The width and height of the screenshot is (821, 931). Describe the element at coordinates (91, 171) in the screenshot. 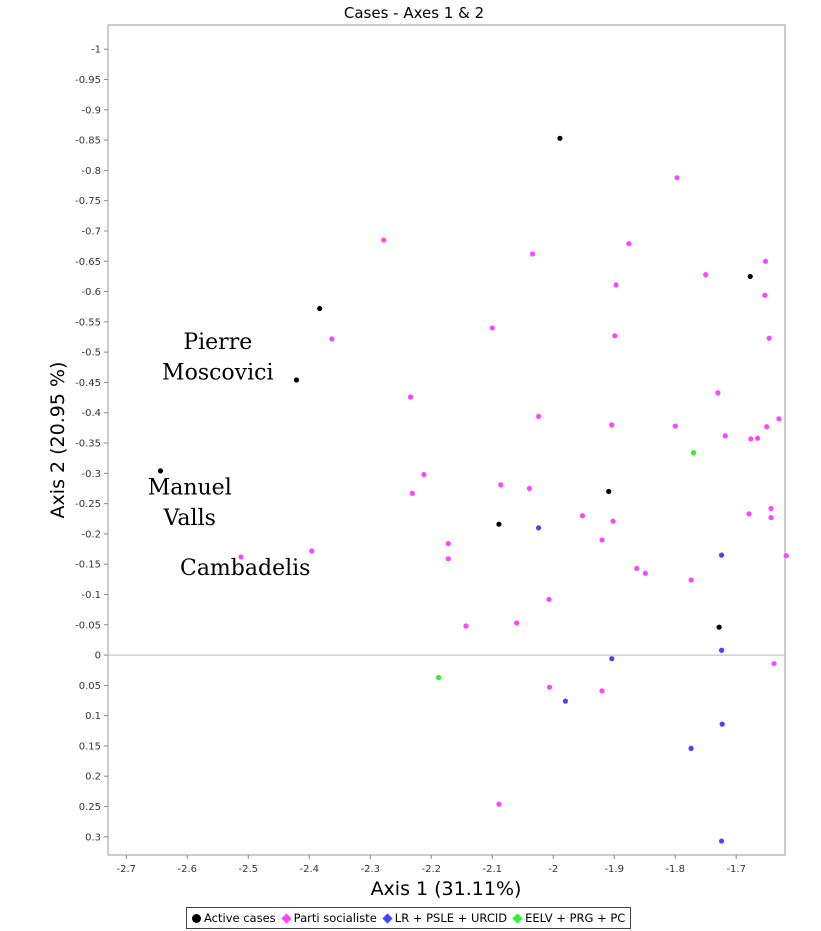

I see `y-tick-label: -0.8` at that location.